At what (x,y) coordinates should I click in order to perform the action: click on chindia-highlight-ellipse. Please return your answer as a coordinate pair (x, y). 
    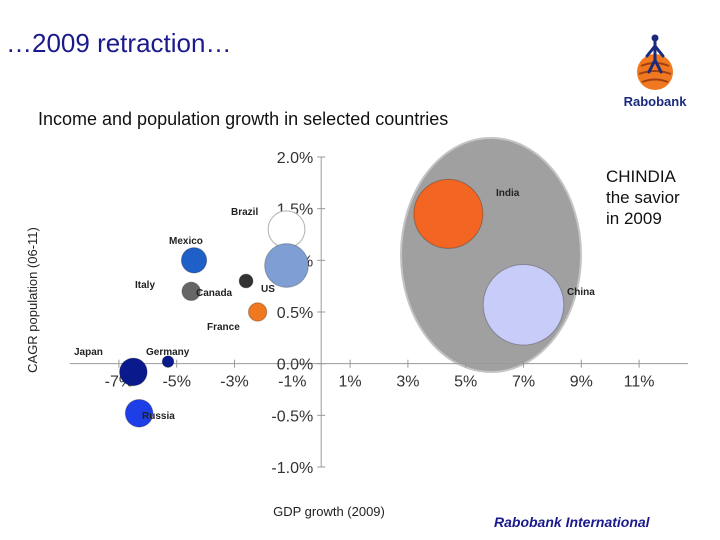
    Looking at the image, I should click on (491, 255).